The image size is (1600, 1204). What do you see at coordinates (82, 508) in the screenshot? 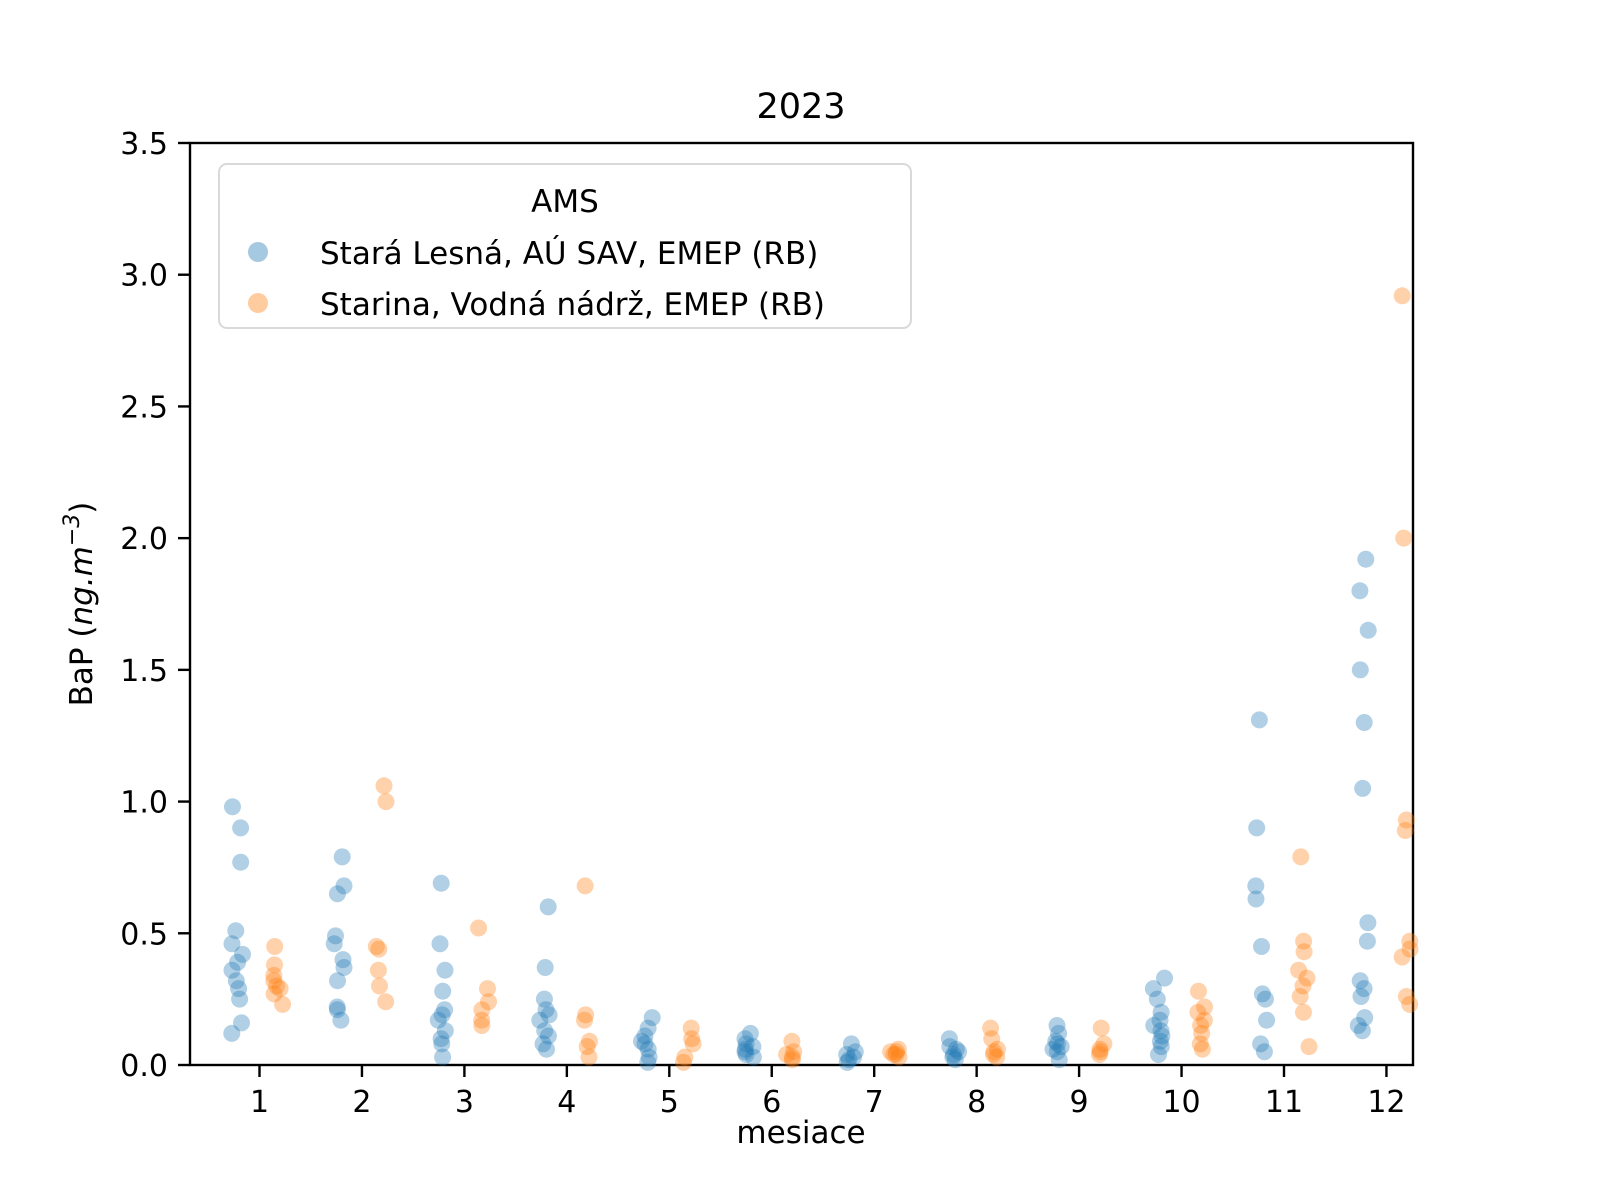
I see `y-axis-label-close: )` at bounding box center [82, 508].